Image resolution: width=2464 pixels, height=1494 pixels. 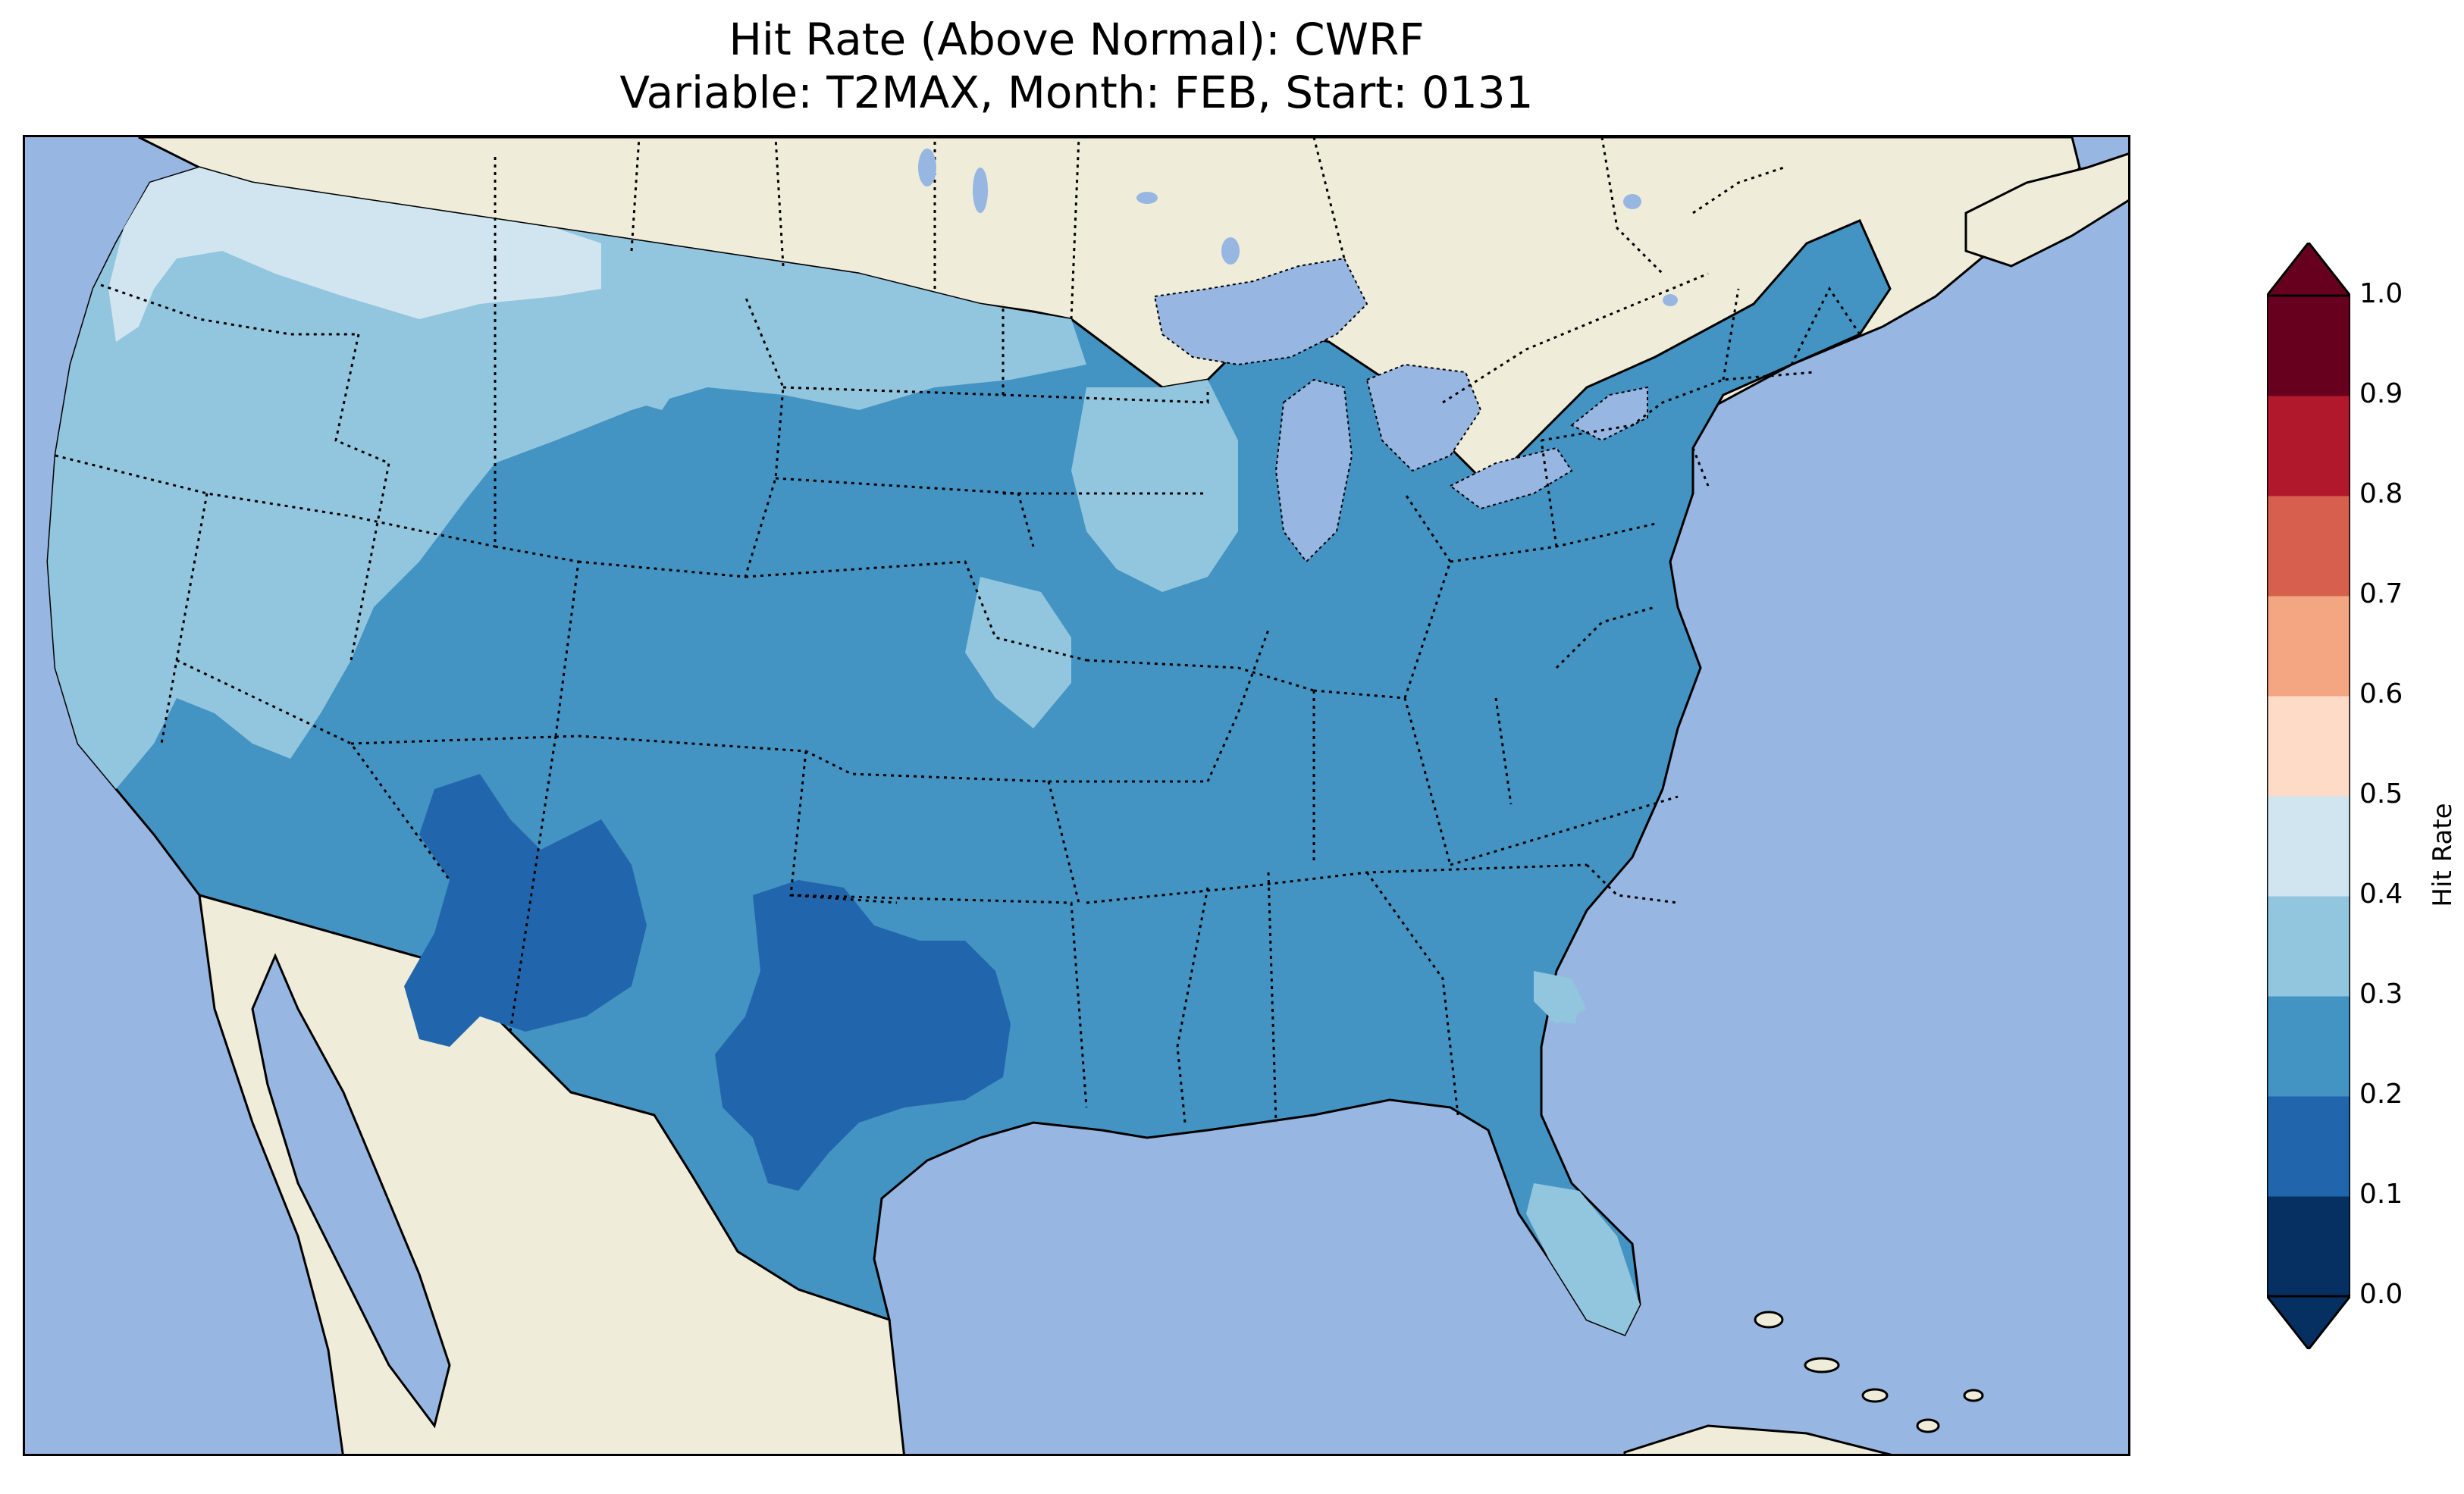 What do you see at coordinates (2381, 593) in the screenshot?
I see `colorbar-tick-0.7: 0.7` at bounding box center [2381, 593].